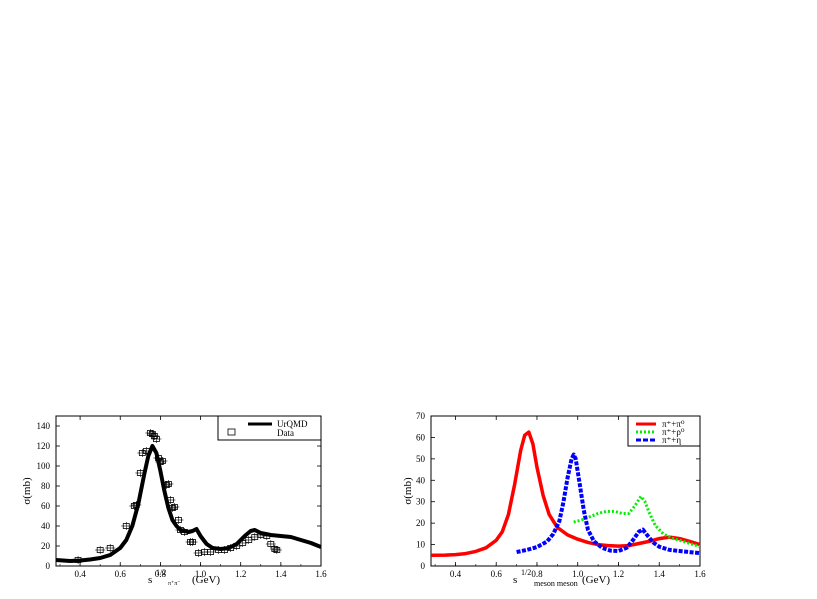  Describe the element at coordinates (44, 446) in the screenshot. I see `y-tick-label: 120` at that location.